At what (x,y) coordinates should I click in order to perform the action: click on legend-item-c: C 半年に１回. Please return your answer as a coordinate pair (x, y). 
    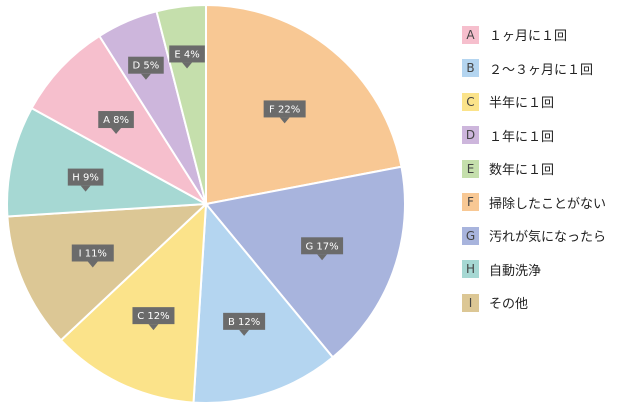
    Looking at the image, I should click on (534, 102).